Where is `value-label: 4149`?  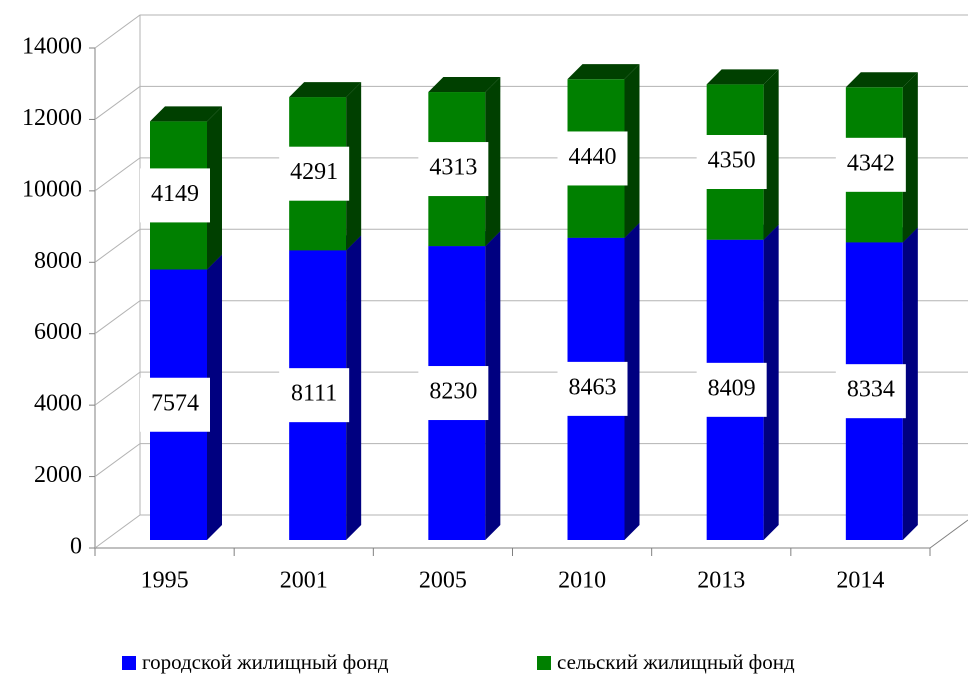
value-label: 4149 is located at coordinates (175, 194).